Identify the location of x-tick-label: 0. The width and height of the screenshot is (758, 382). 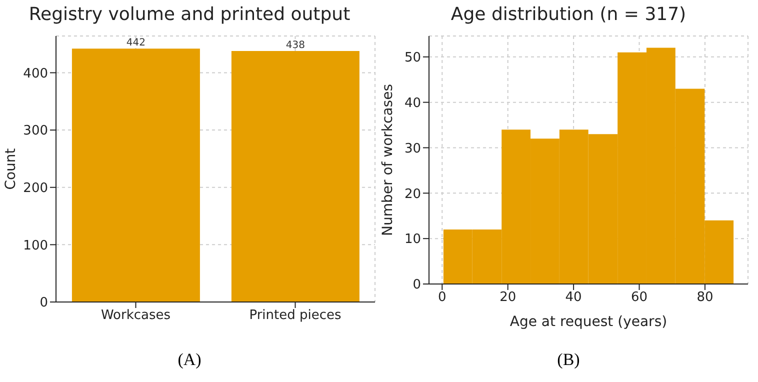
(442, 298).